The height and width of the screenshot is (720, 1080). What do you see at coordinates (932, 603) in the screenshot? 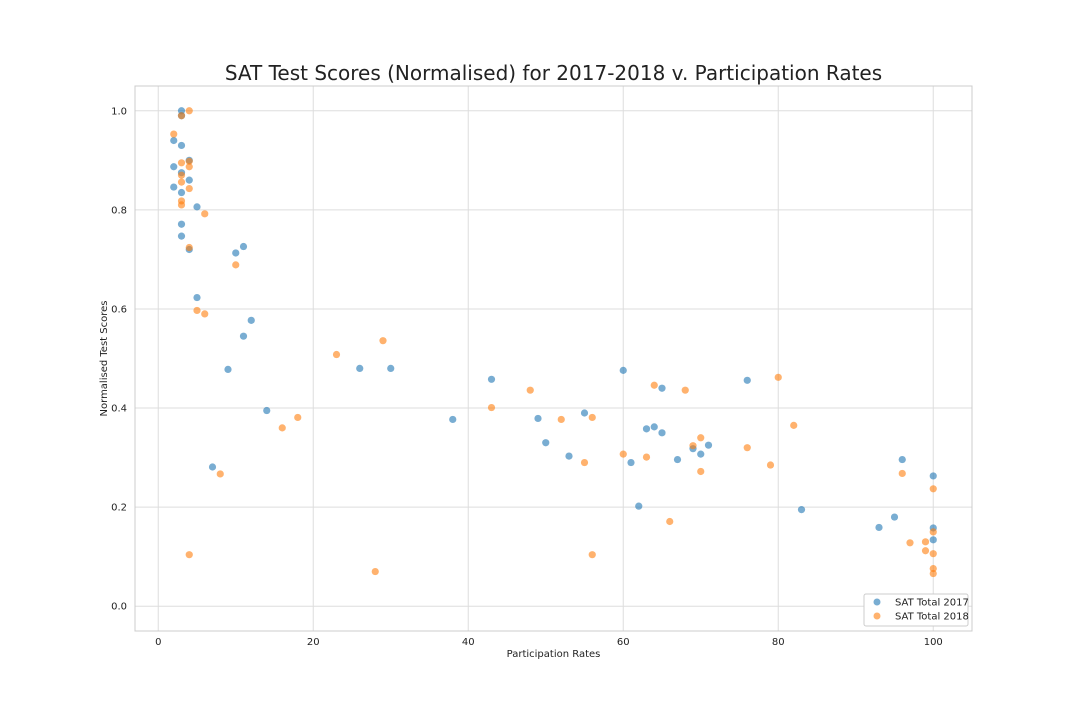
I see `legend-label-2017: SAT Total 2017` at bounding box center [932, 603].